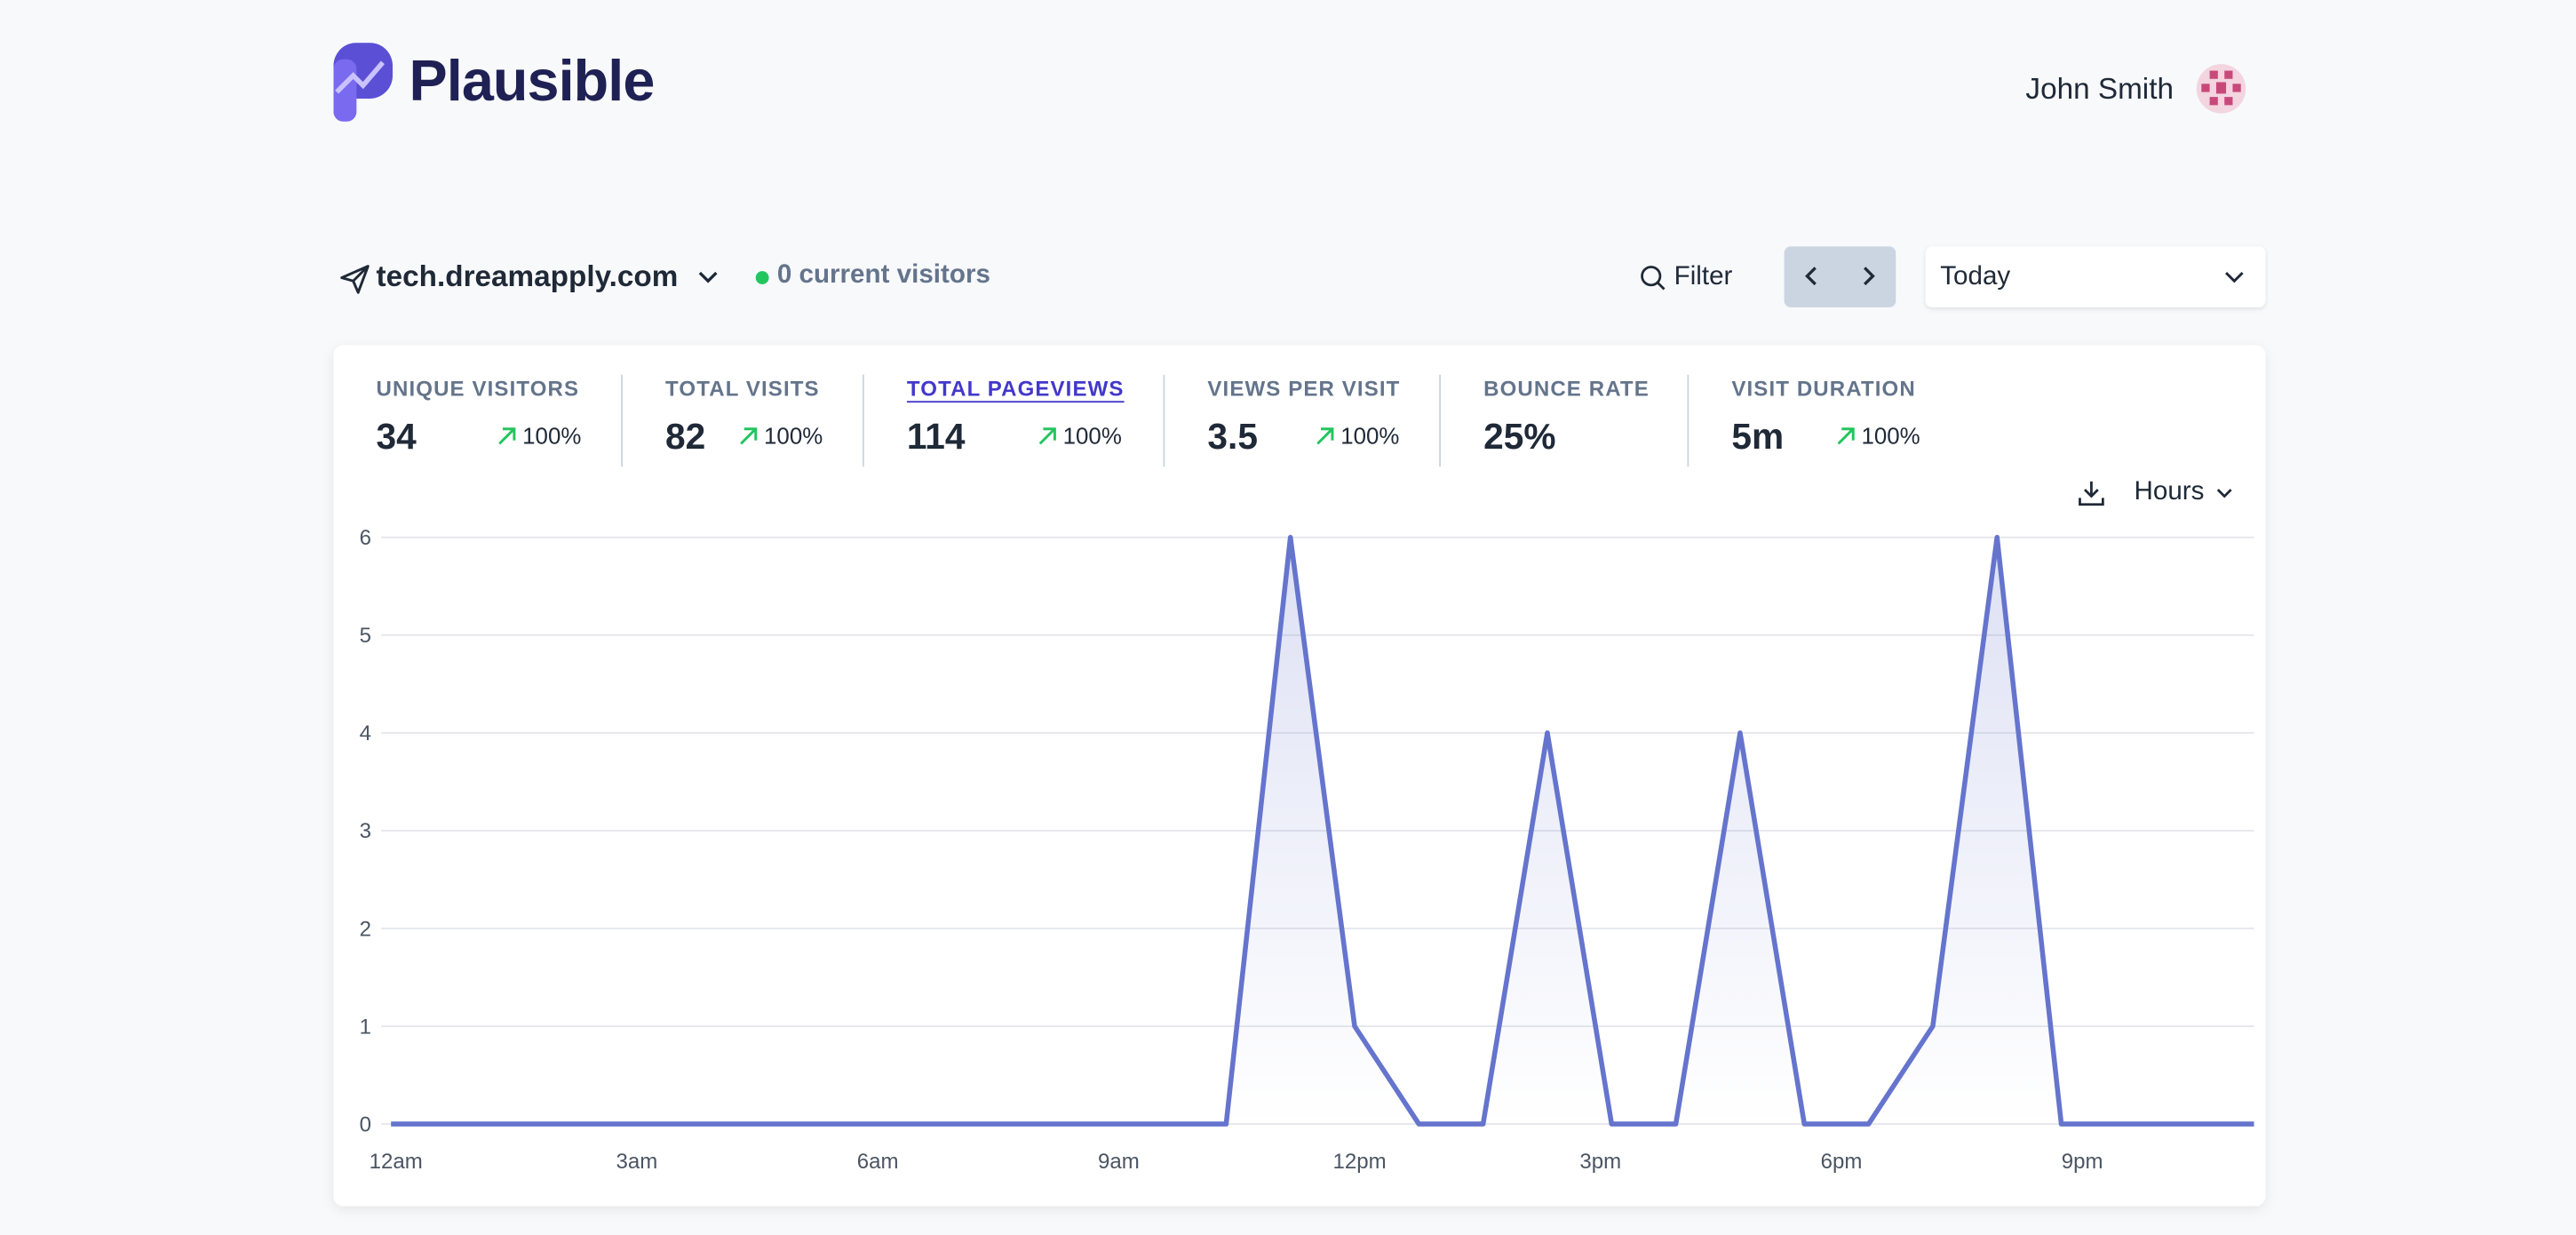 The width and height of the screenshot is (2576, 1235). I want to click on x-tick-label: 6pm, so click(1842, 1162).